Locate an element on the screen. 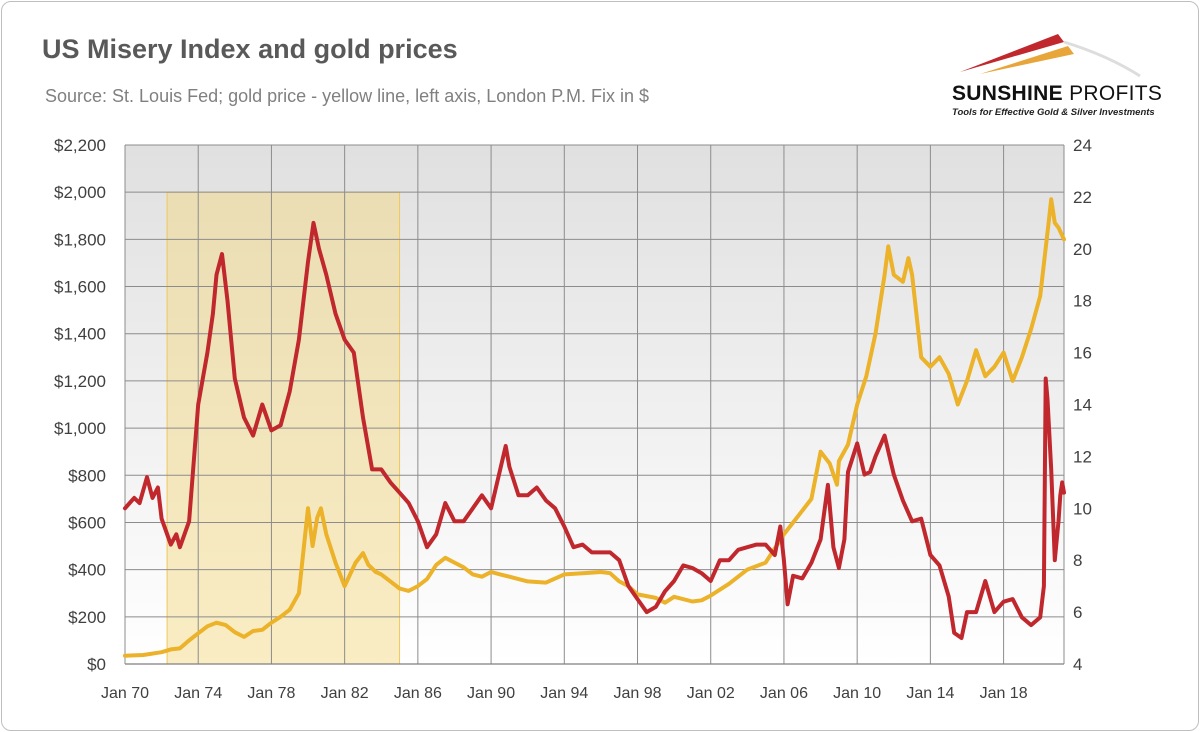  y-left-tick-label: $1,800 is located at coordinates (80, 239).